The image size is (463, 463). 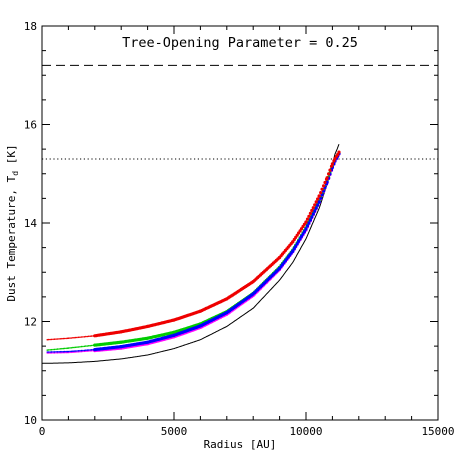 I want to click on x-tick-label: 15000, so click(x=437, y=431).